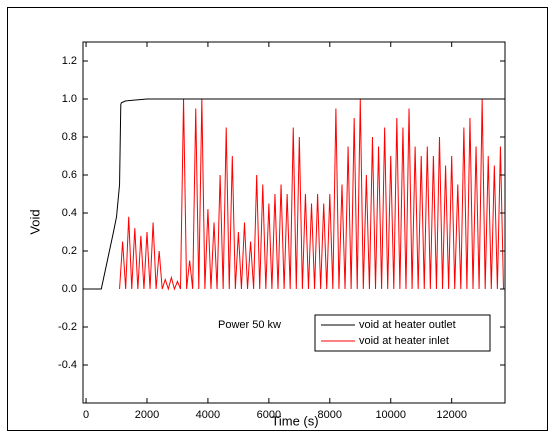 This screenshot has height=443, width=555. I want to click on y-tick-label: 1.0, so click(69, 99).